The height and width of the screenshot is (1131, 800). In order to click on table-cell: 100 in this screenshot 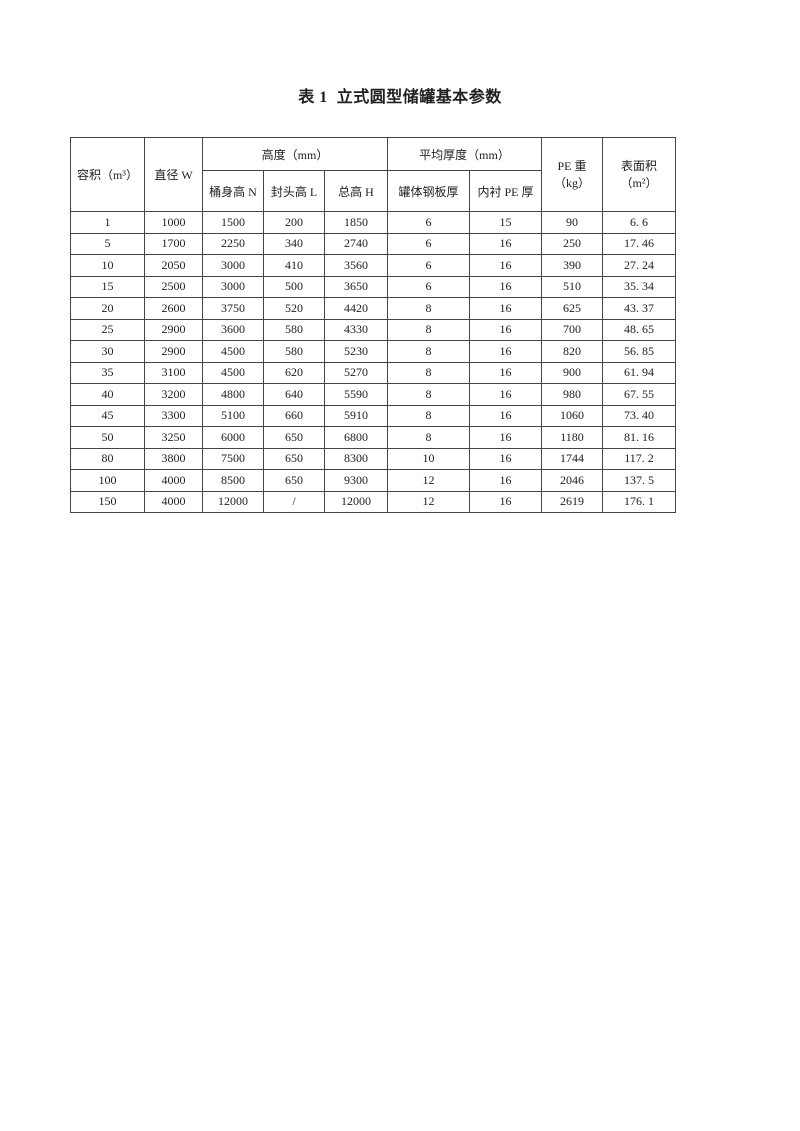, I will do `click(107, 480)`.